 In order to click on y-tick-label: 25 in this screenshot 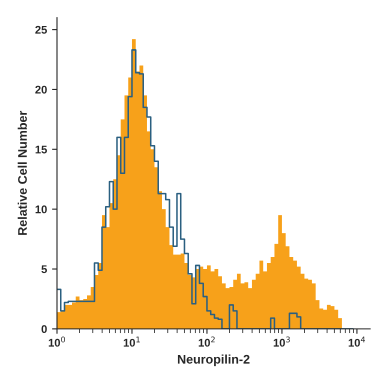, I will do `click(41, 30)`.